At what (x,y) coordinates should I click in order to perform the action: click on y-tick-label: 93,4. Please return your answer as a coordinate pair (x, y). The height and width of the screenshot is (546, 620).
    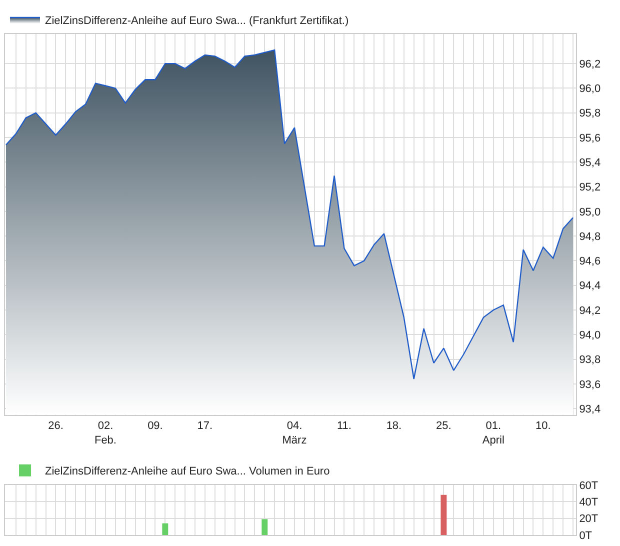
    Looking at the image, I should click on (590, 409).